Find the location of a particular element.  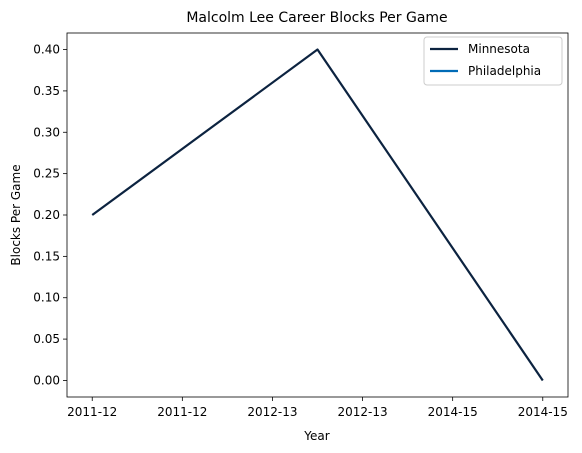

legend: Minnesota Philadelphia is located at coordinates (493, 61).